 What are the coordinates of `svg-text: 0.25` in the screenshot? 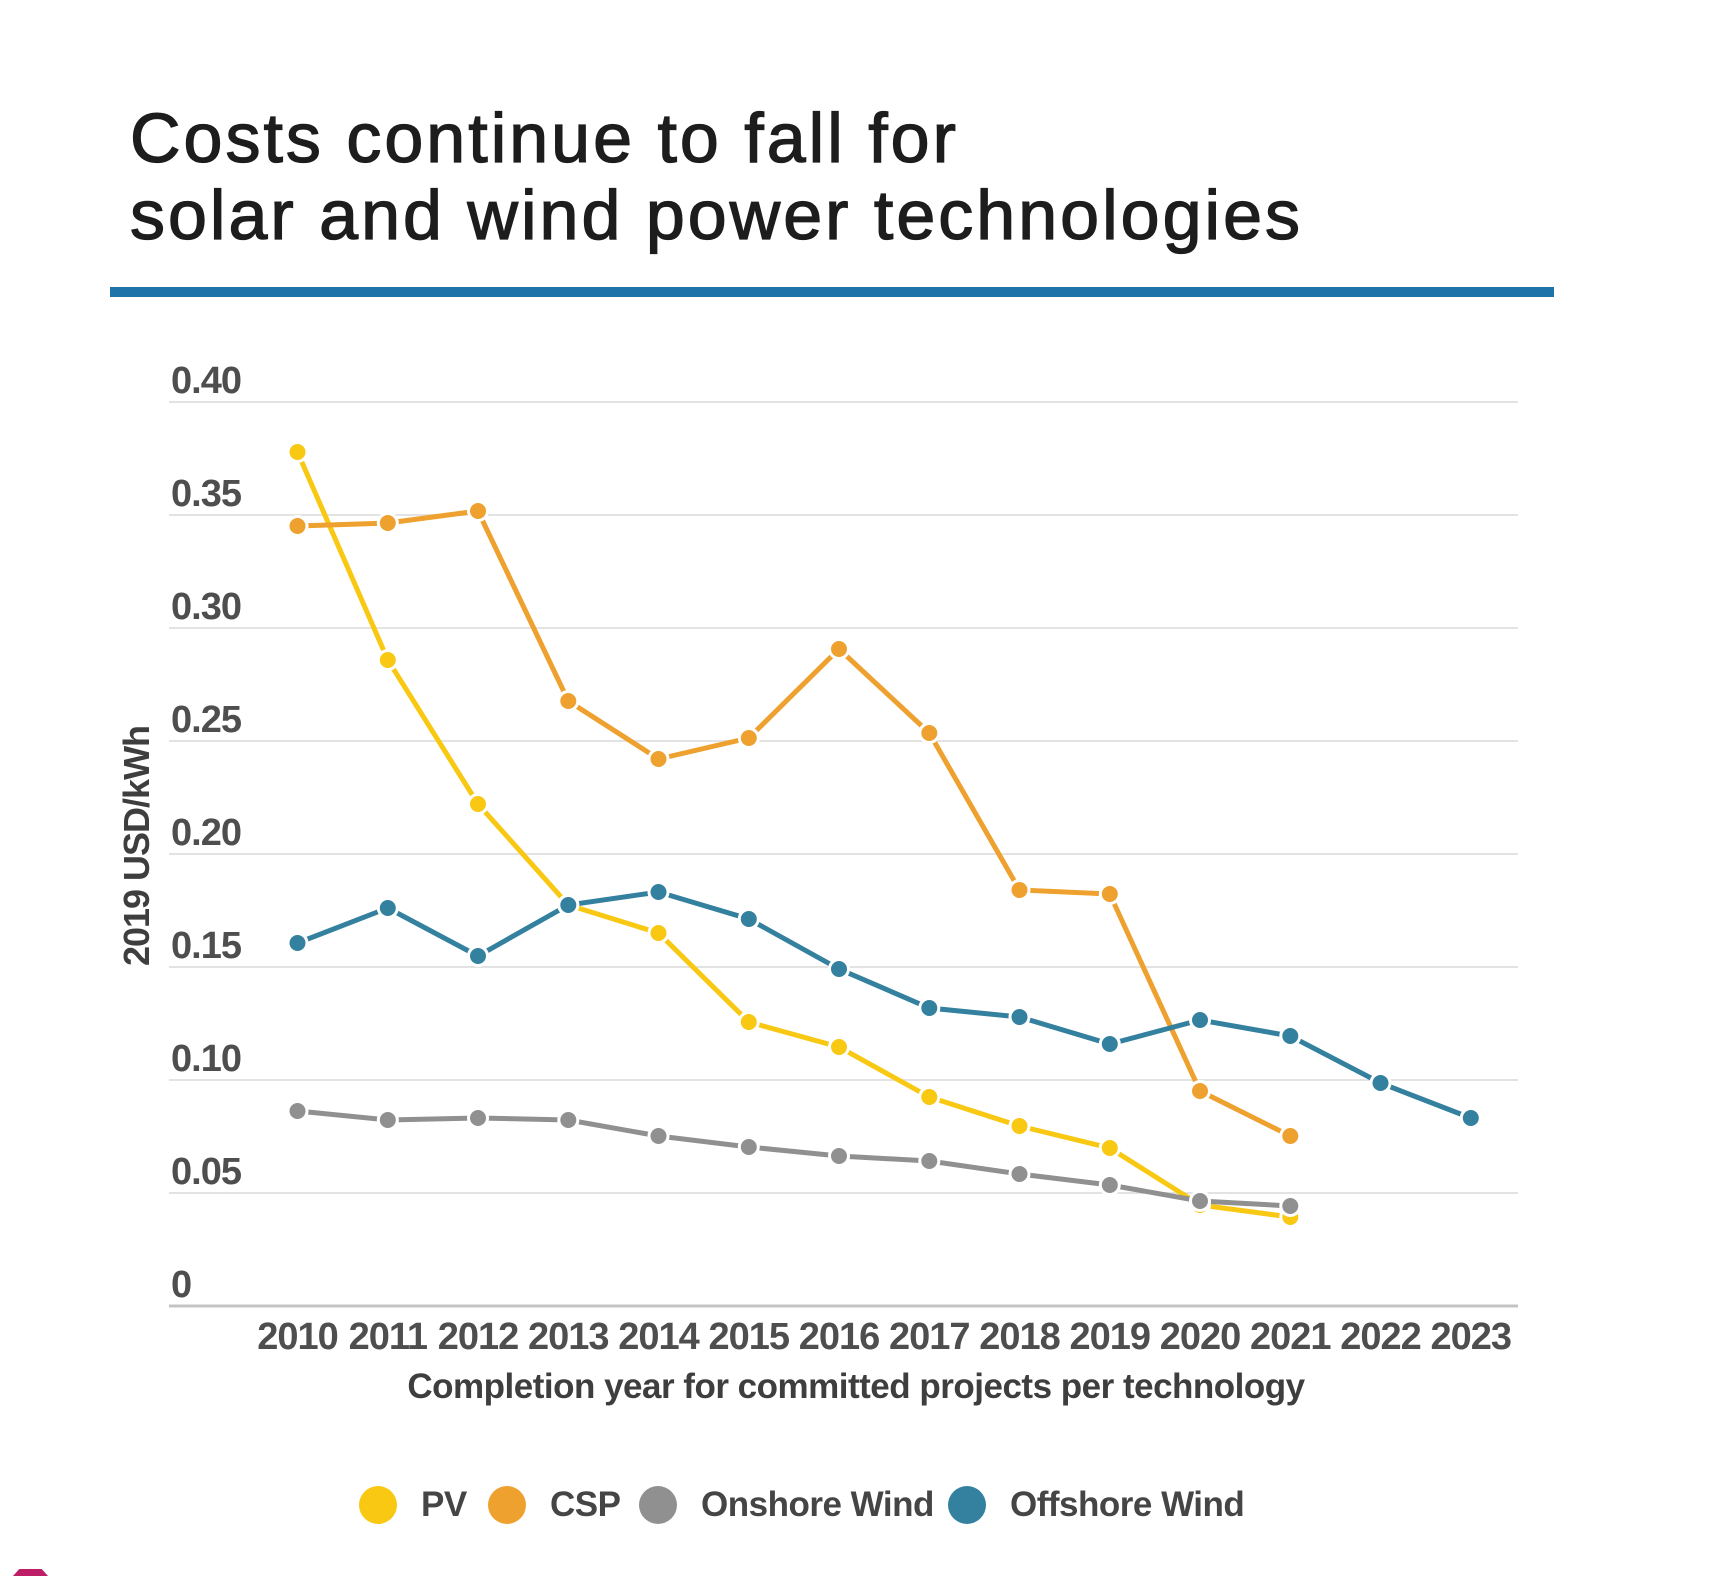 It's located at (206, 720).